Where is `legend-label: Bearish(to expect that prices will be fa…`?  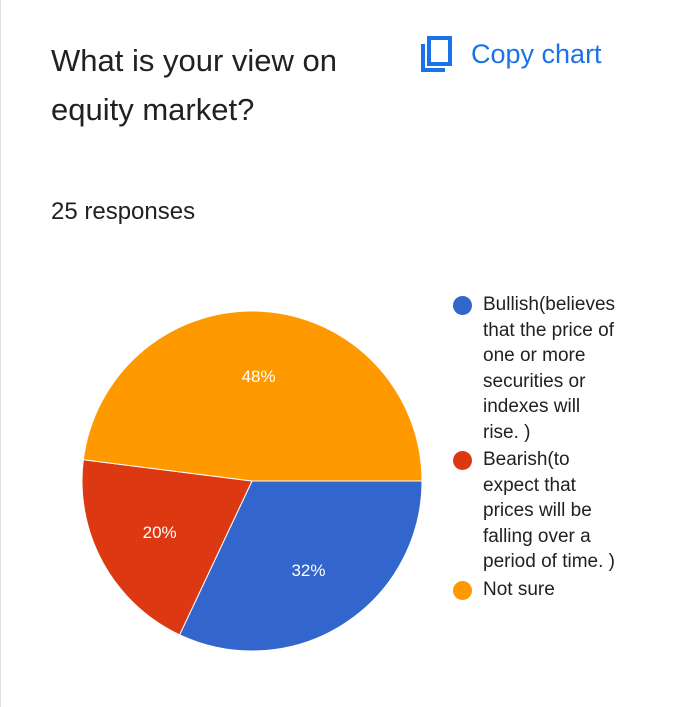 legend-label: Bearish(to expect that prices will be fa… is located at coordinates (549, 510).